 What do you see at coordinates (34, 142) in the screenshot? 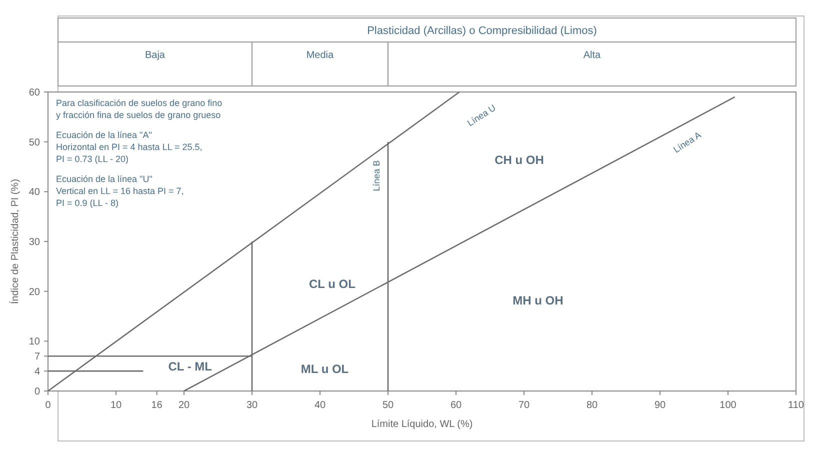
I see `y-tick-label: 50` at bounding box center [34, 142].